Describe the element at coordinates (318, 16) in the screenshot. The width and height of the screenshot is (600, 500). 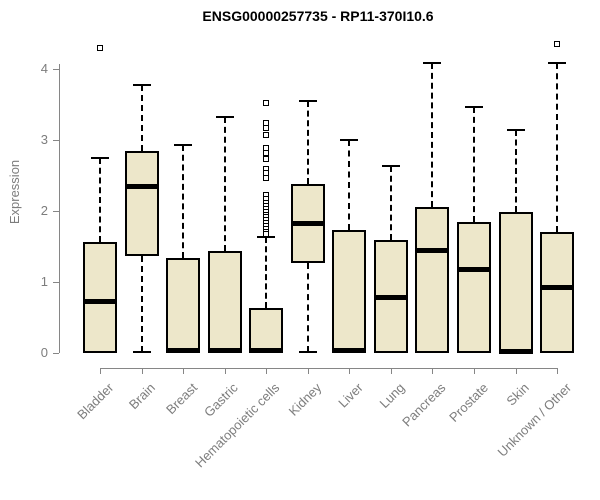
I see `chart-title: ENSG00000257735 - RP11-370I10.6` at that location.